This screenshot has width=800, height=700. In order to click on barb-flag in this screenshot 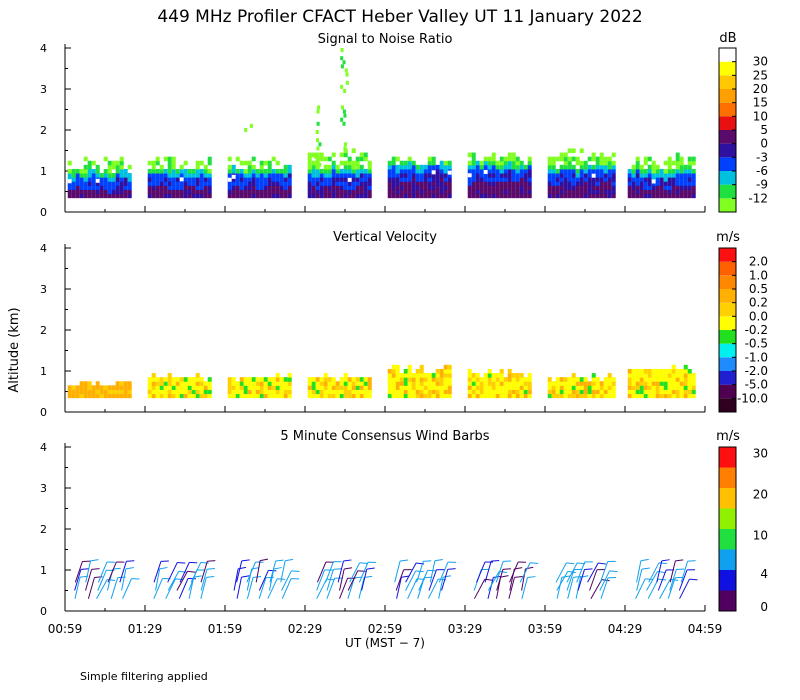, I will do `click(665, 560)`.